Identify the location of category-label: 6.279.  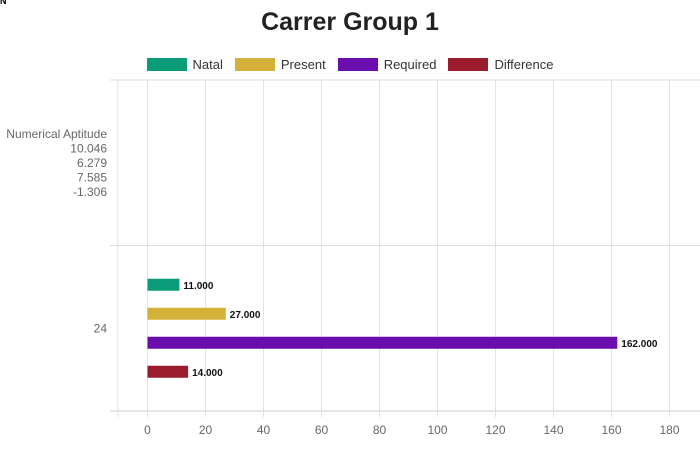
(92, 163).